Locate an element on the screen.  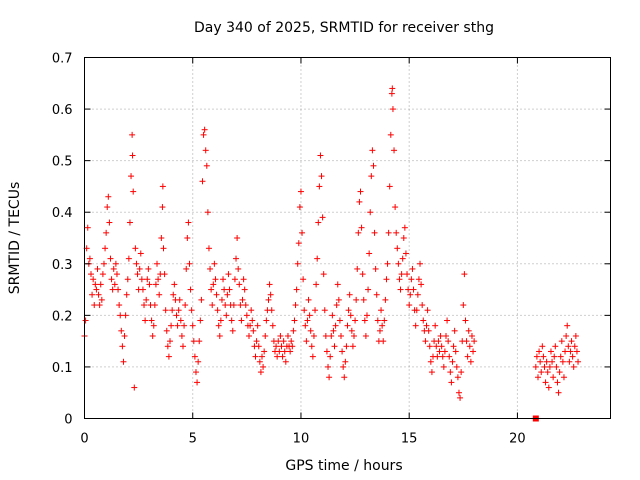
y-tick-label: 0.4 is located at coordinates (62, 213).